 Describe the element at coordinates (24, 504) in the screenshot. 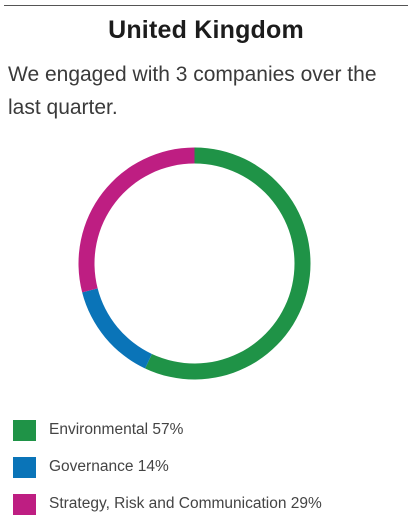

I see `legend-swatch-strategy` at that location.